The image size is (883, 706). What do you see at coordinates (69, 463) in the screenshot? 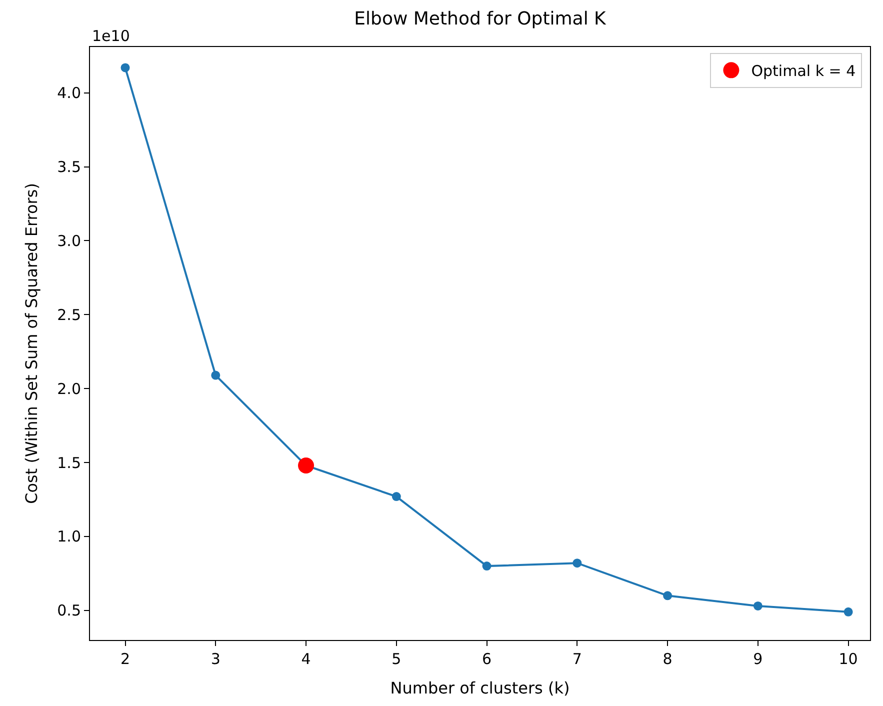
I see `y-tick-label: 1.5` at bounding box center [69, 463].